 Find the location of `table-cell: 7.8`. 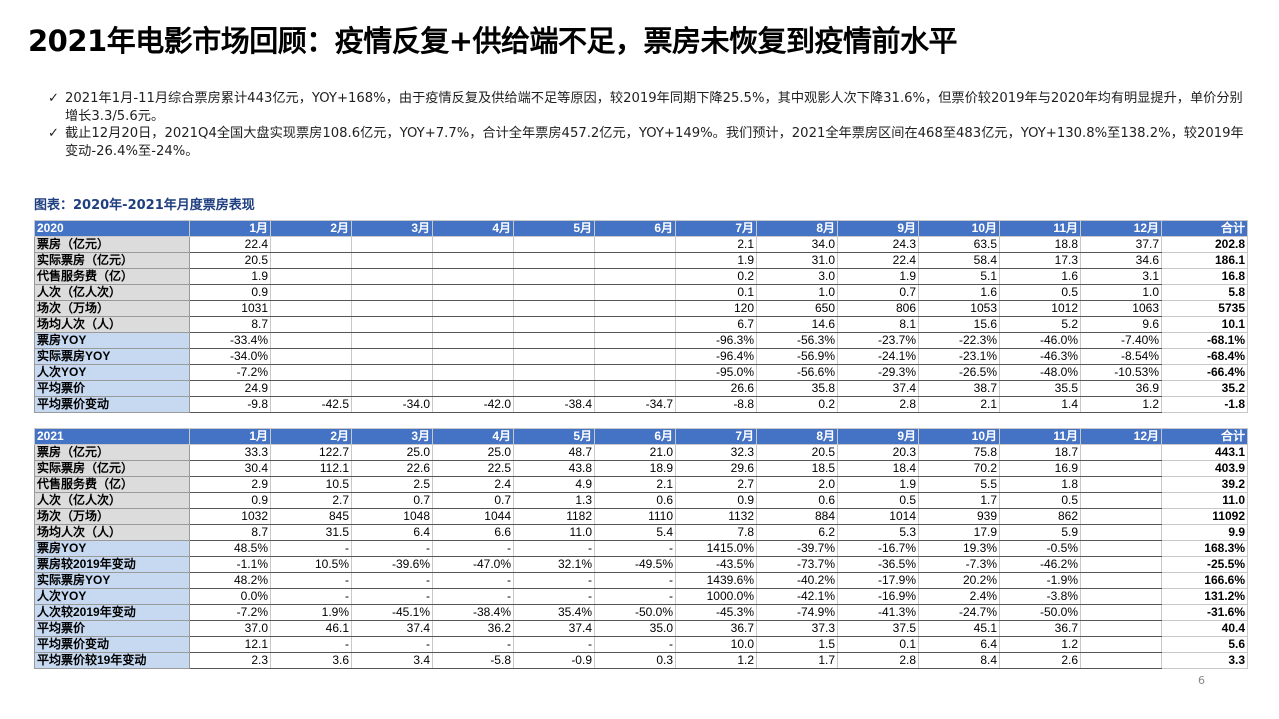

table-cell: 7.8 is located at coordinates (716, 532).